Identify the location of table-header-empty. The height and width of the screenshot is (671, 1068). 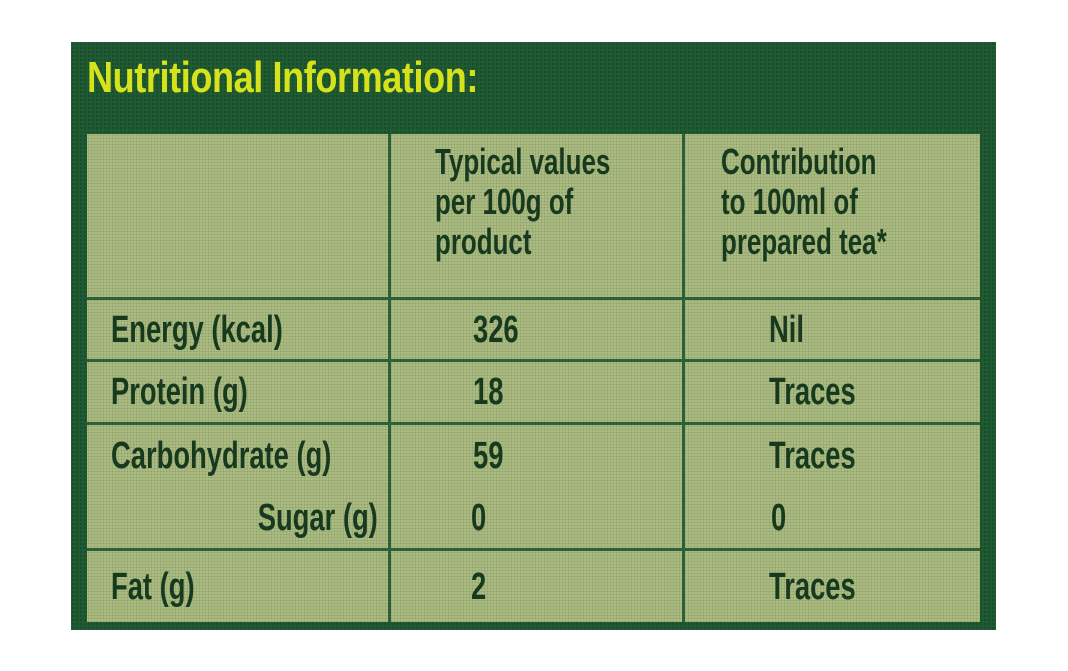
(239, 217).